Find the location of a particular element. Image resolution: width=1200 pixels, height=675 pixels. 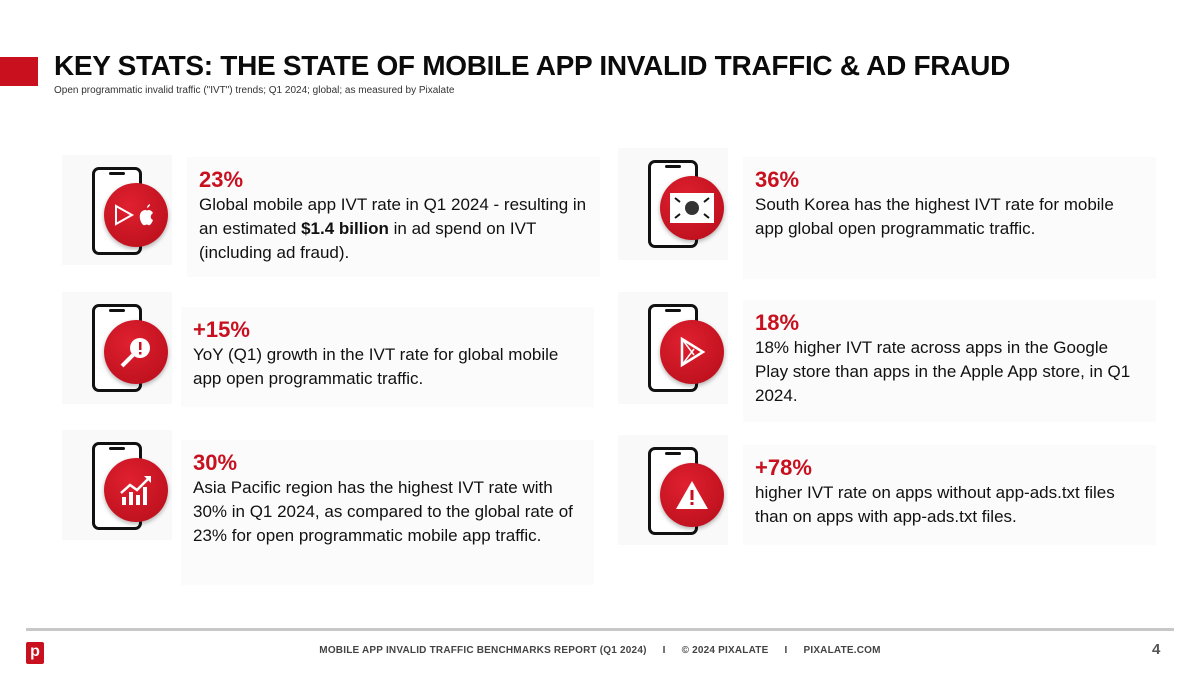

south-korea-flag-icon is located at coordinates (692, 208).